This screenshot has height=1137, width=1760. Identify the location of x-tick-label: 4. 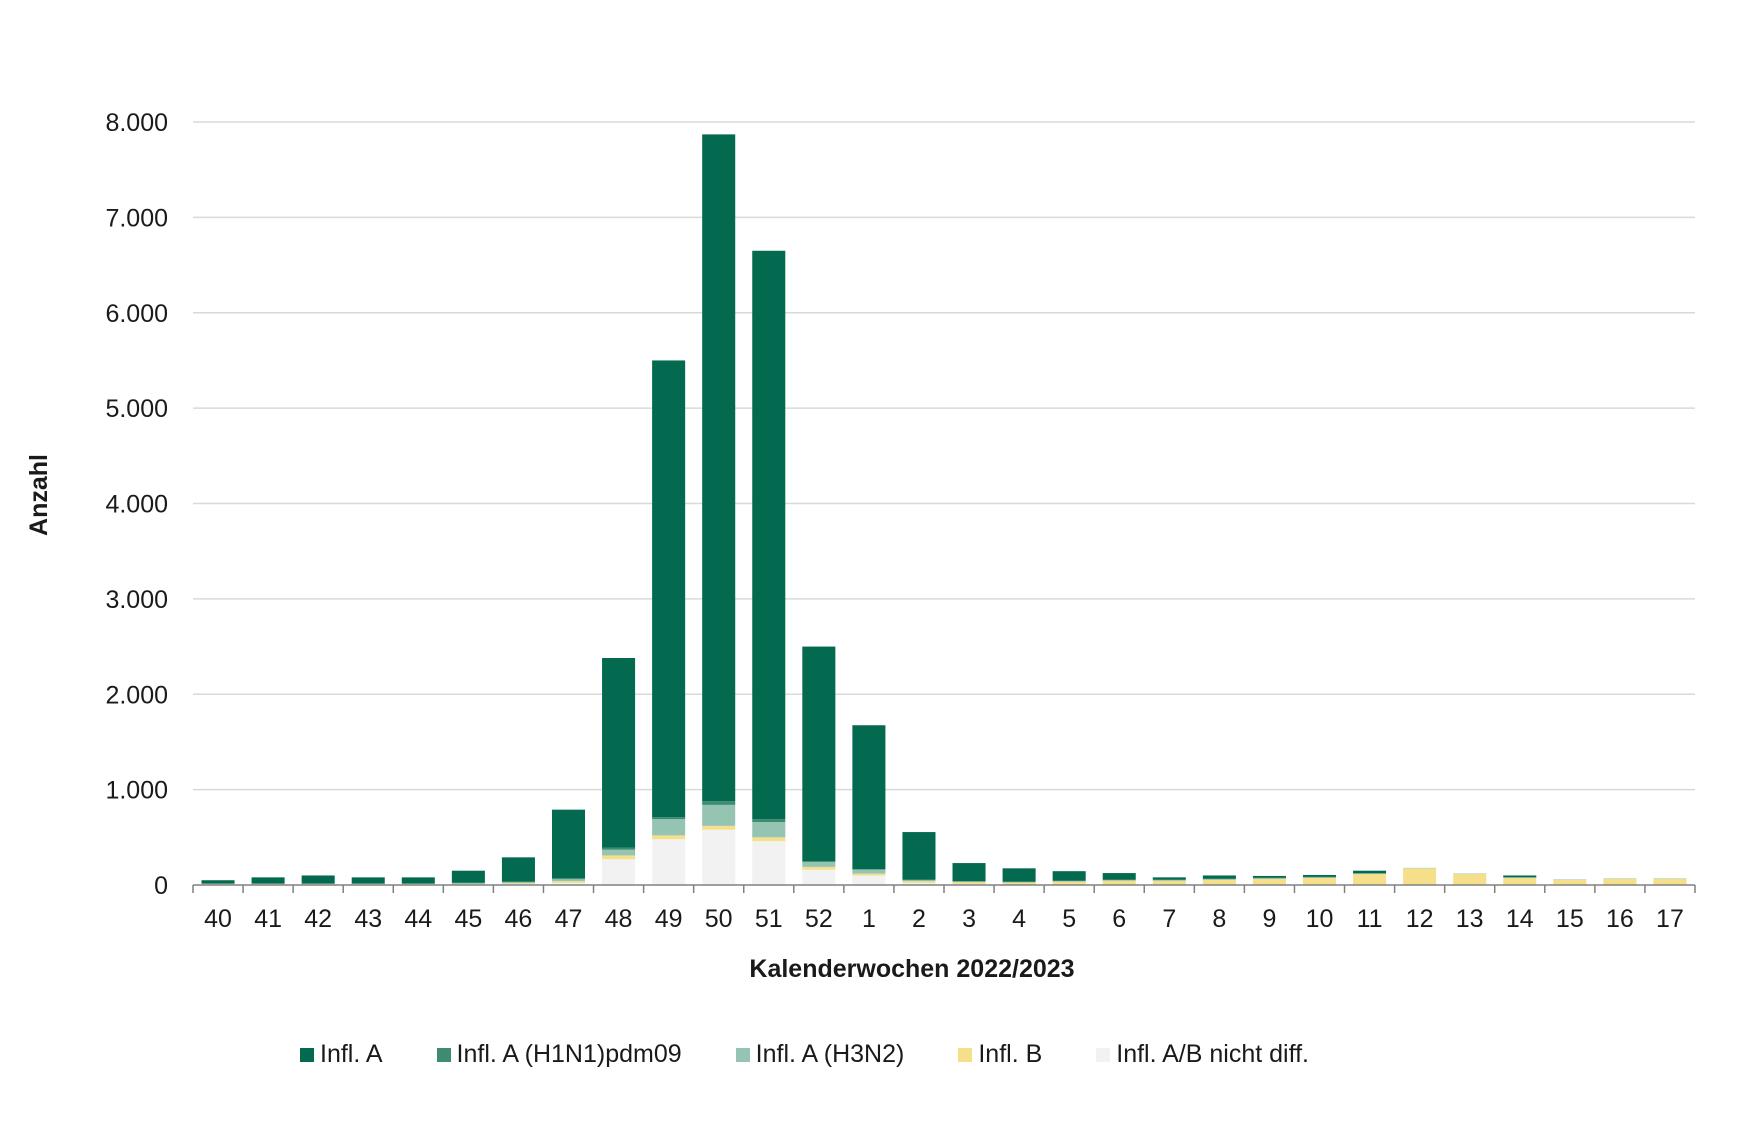
(1019, 919).